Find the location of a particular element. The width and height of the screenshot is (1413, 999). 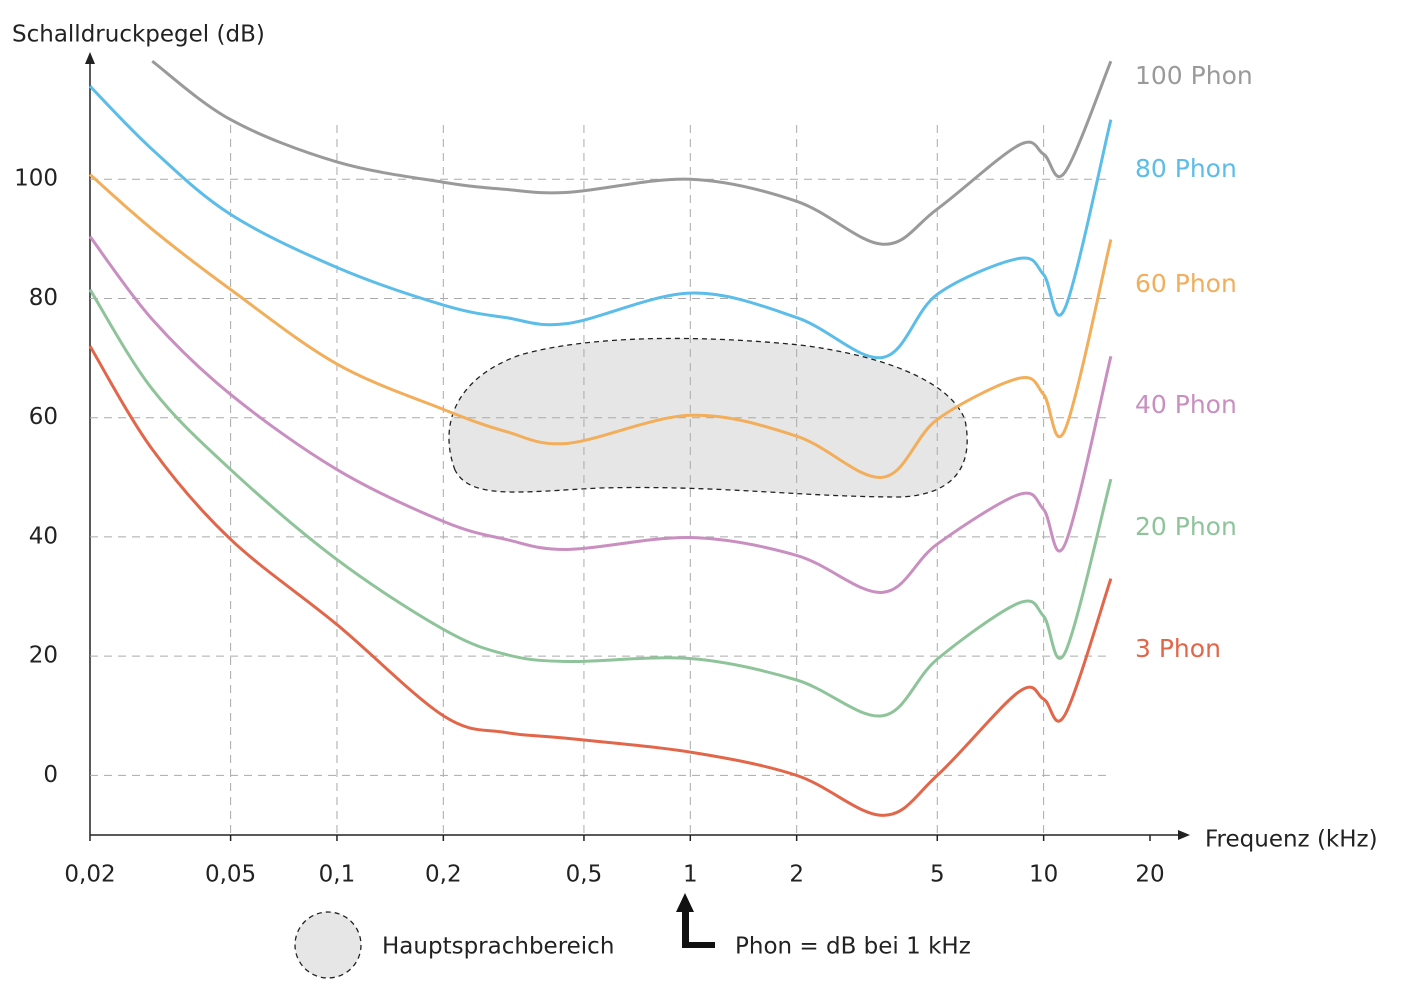

x-tick-label: 5 is located at coordinates (937, 875).